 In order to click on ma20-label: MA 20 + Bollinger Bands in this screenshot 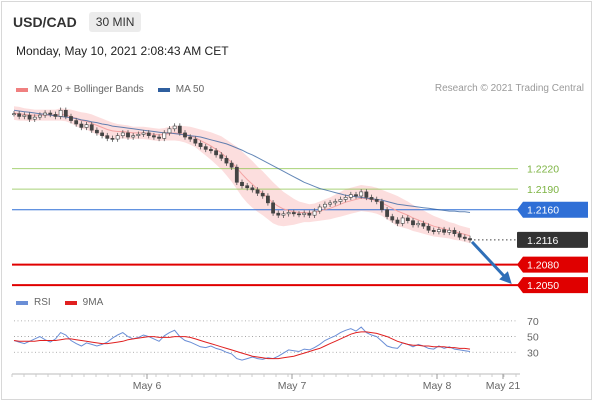, I will do `click(89, 89)`.